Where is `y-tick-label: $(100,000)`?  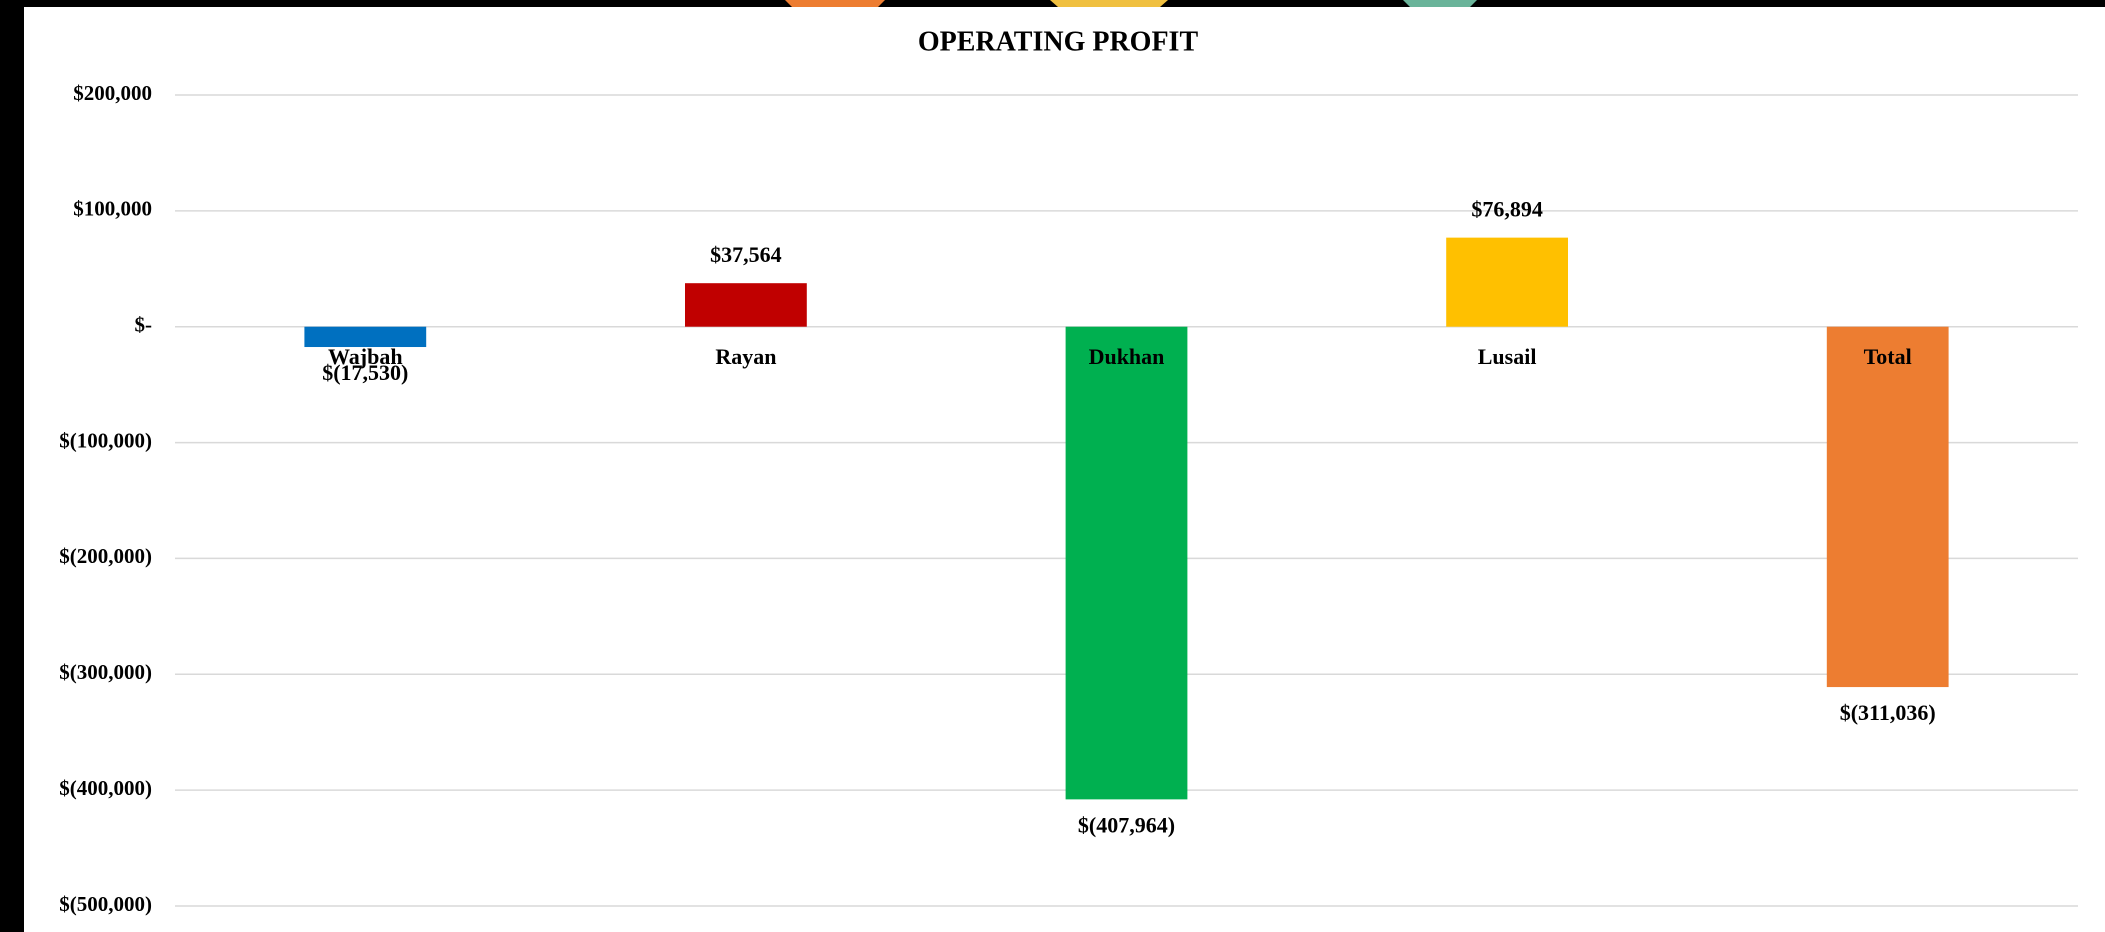
y-tick-label: $(100,000) is located at coordinates (105, 440).